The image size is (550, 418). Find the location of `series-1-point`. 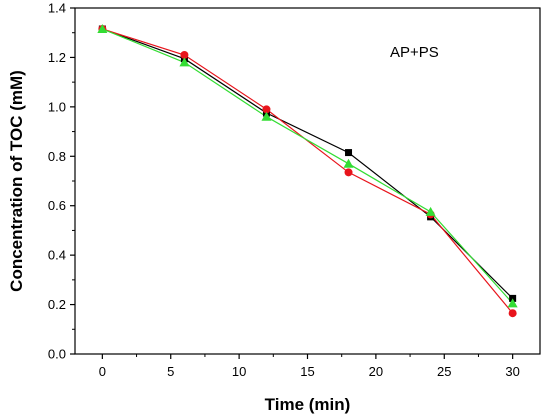

series-1-point is located at coordinates (349, 153).